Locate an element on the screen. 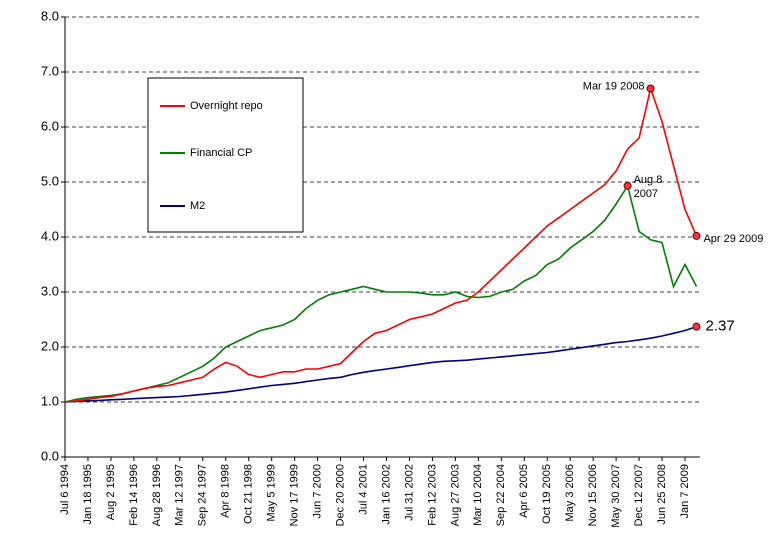 This screenshot has width=770, height=546. y-tick-label: 3.0 is located at coordinates (50, 290).